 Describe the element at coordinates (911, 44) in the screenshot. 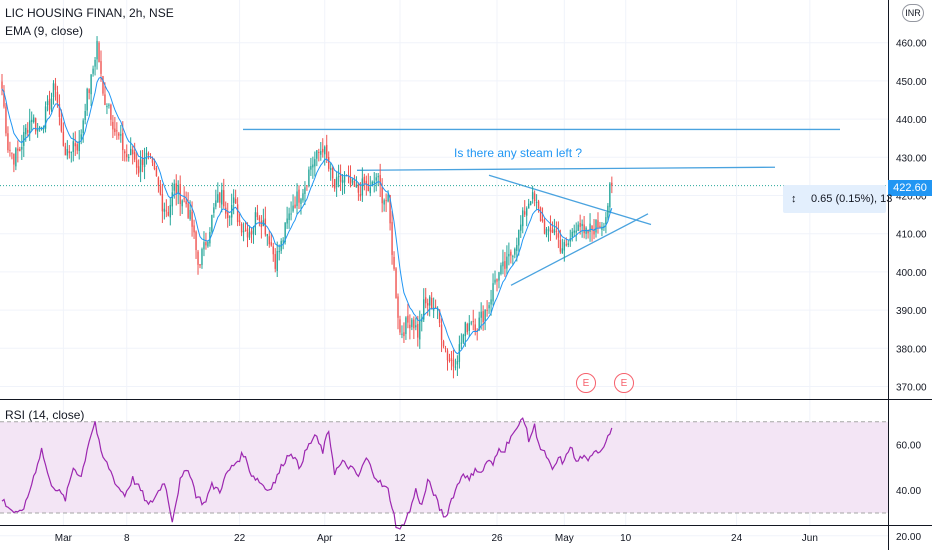

I see `price-tick-label: 460.00` at that location.